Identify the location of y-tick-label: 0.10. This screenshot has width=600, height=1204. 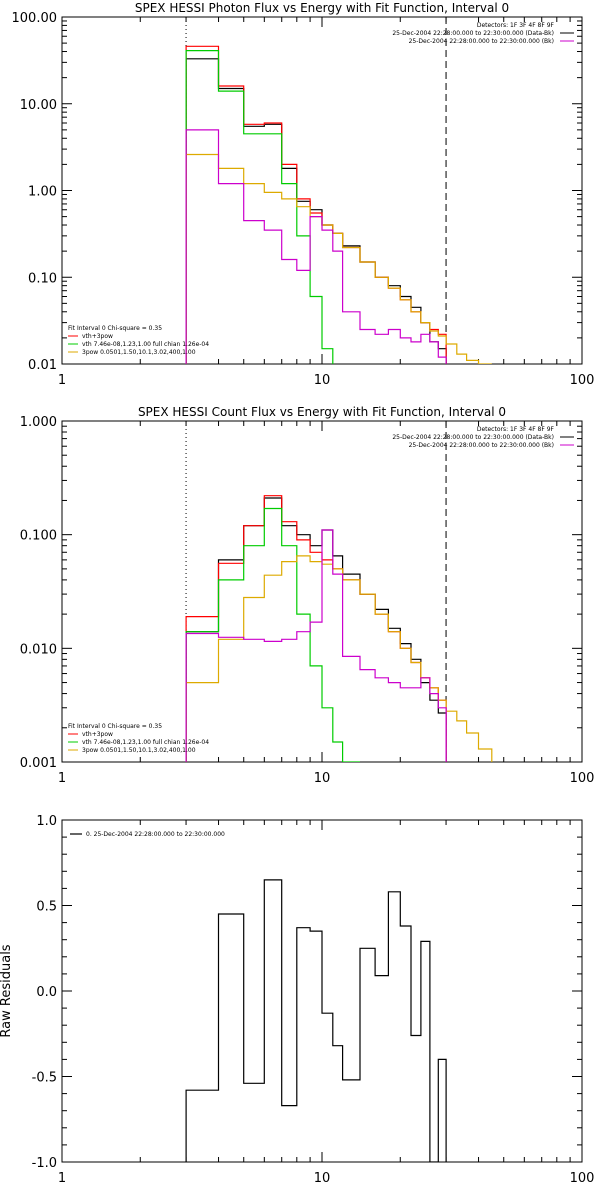
(42, 278).